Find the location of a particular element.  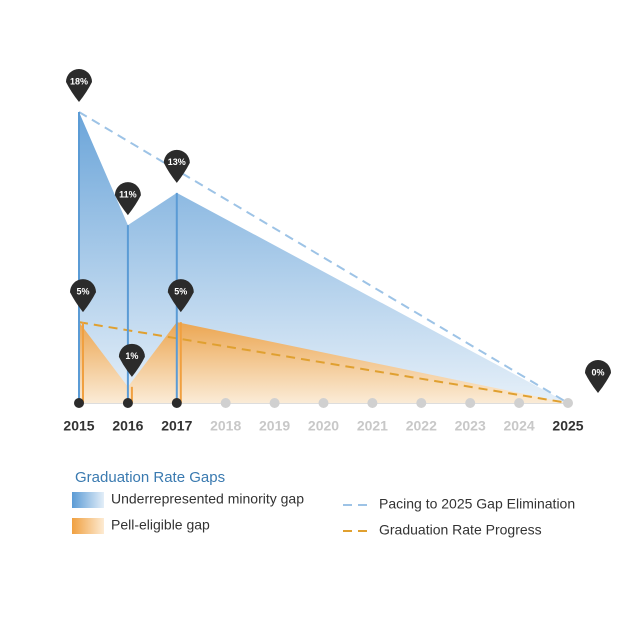

x-tick-label: 2016 is located at coordinates (127, 426).